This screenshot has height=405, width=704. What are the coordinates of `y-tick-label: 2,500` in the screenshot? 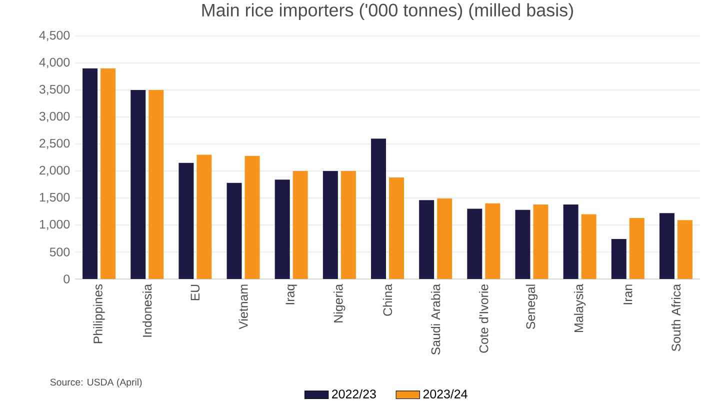 It's located at (55, 144).